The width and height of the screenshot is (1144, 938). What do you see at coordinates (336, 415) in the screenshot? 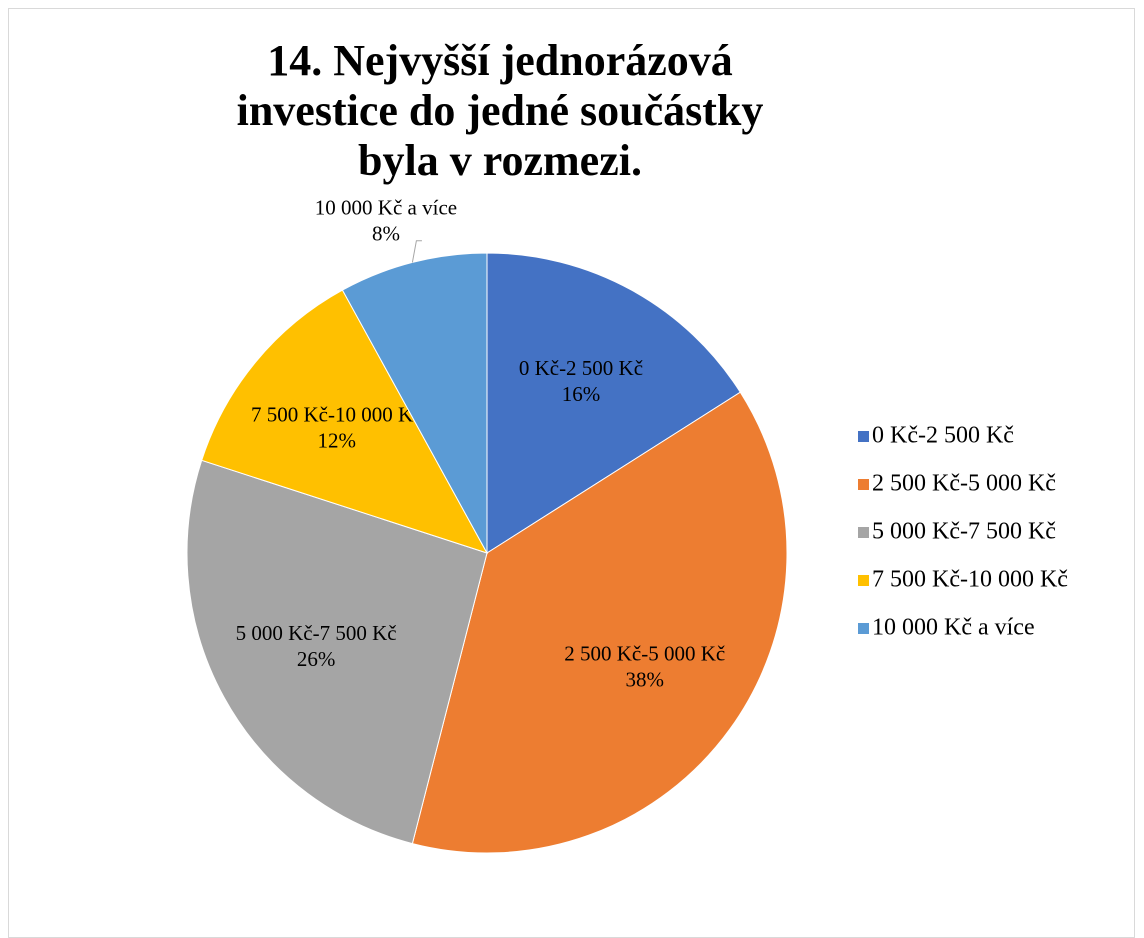
I see `data-label-category: 7 500 Kč-10 000 Kč` at bounding box center [336, 415].